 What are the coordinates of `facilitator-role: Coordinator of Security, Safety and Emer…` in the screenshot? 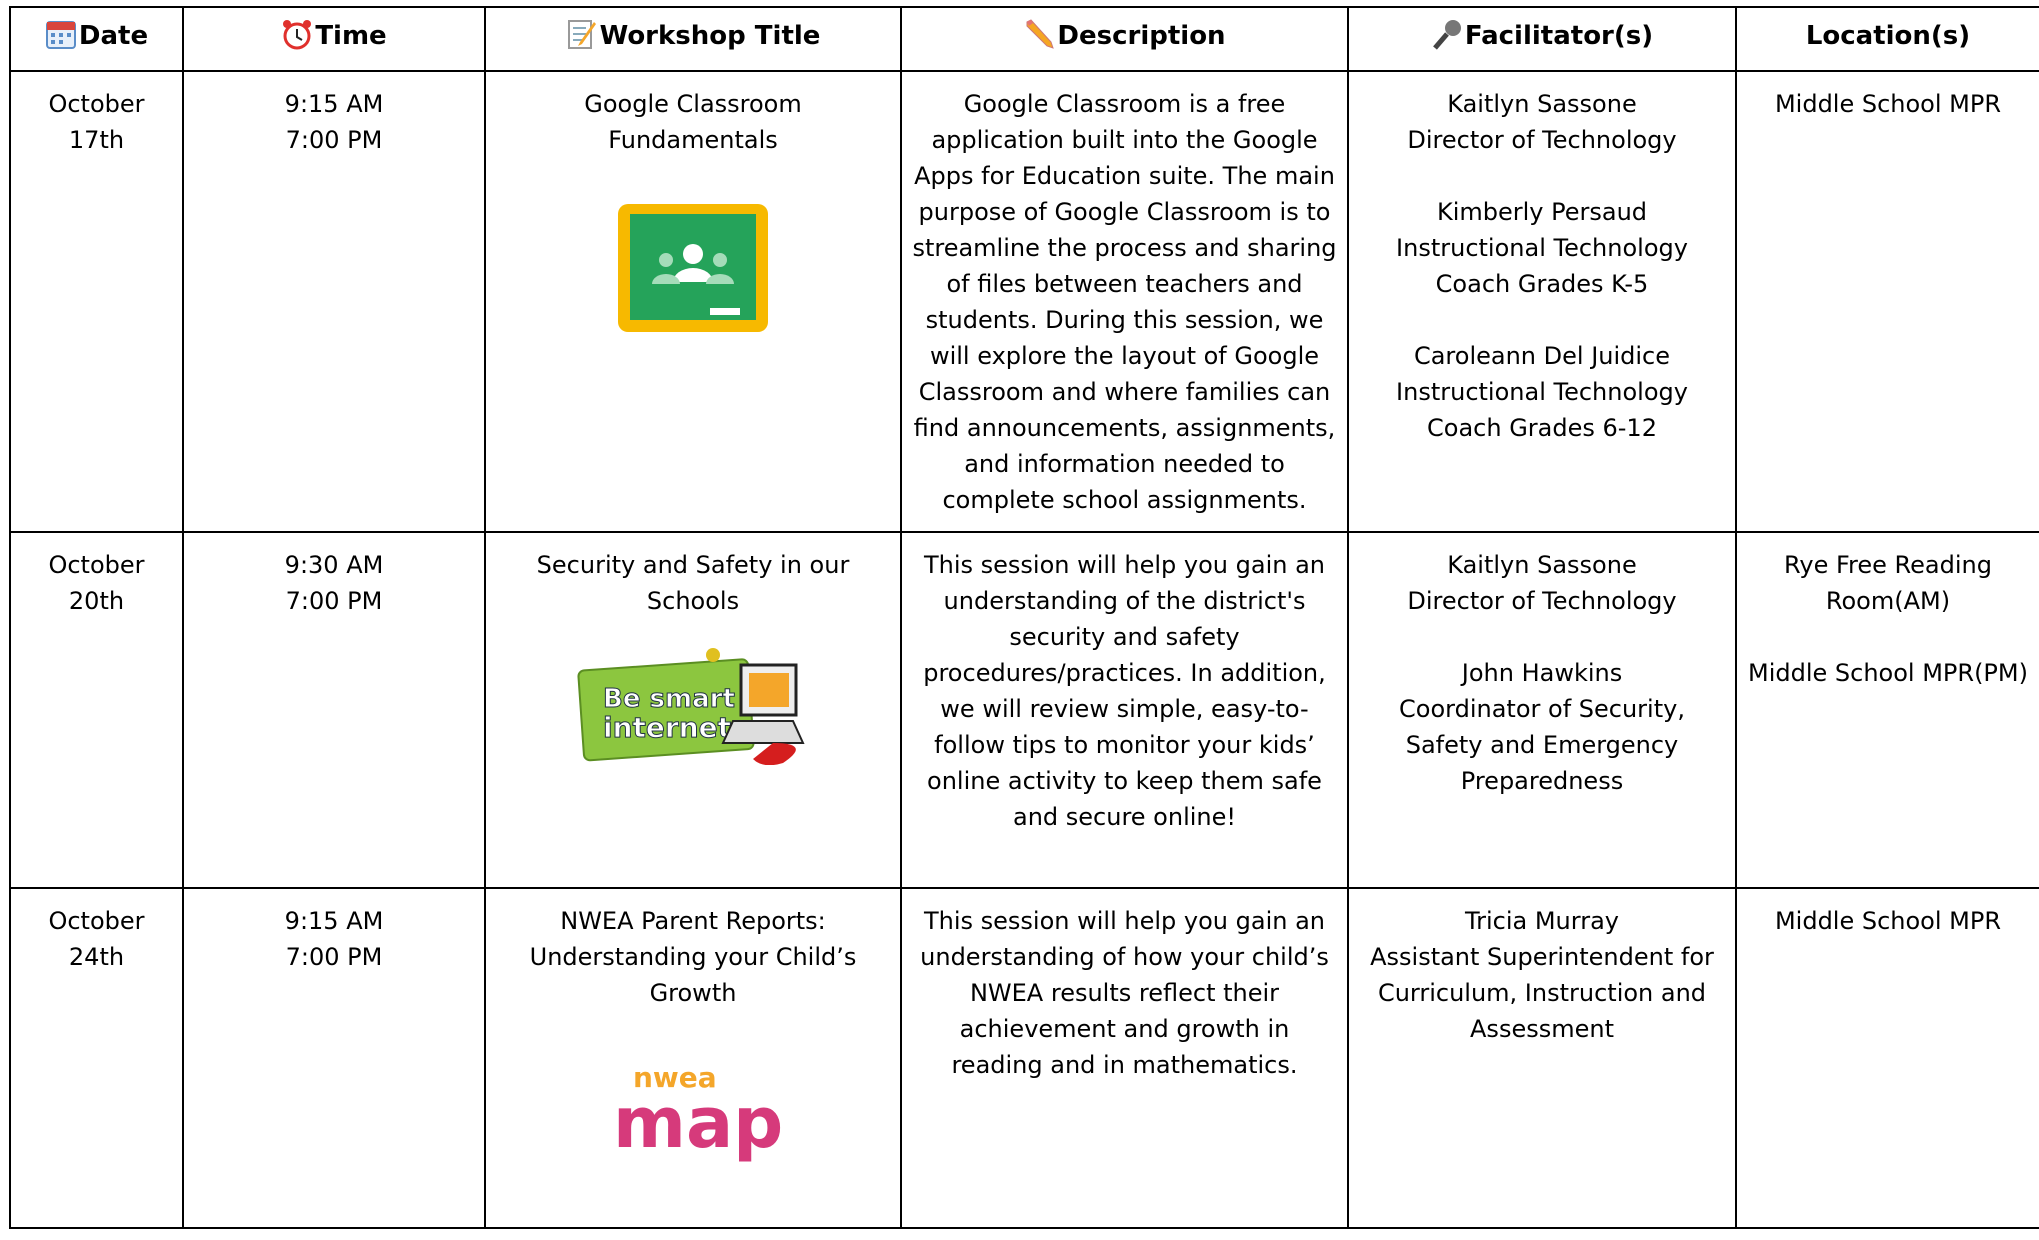 It's located at (1542, 745).